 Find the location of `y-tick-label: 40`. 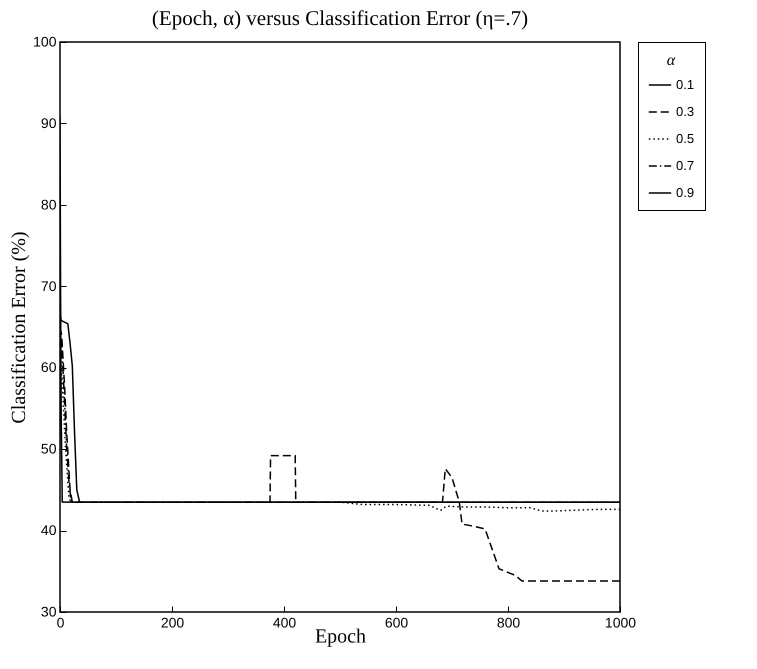

y-tick-label: 40 is located at coordinates (48, 530).